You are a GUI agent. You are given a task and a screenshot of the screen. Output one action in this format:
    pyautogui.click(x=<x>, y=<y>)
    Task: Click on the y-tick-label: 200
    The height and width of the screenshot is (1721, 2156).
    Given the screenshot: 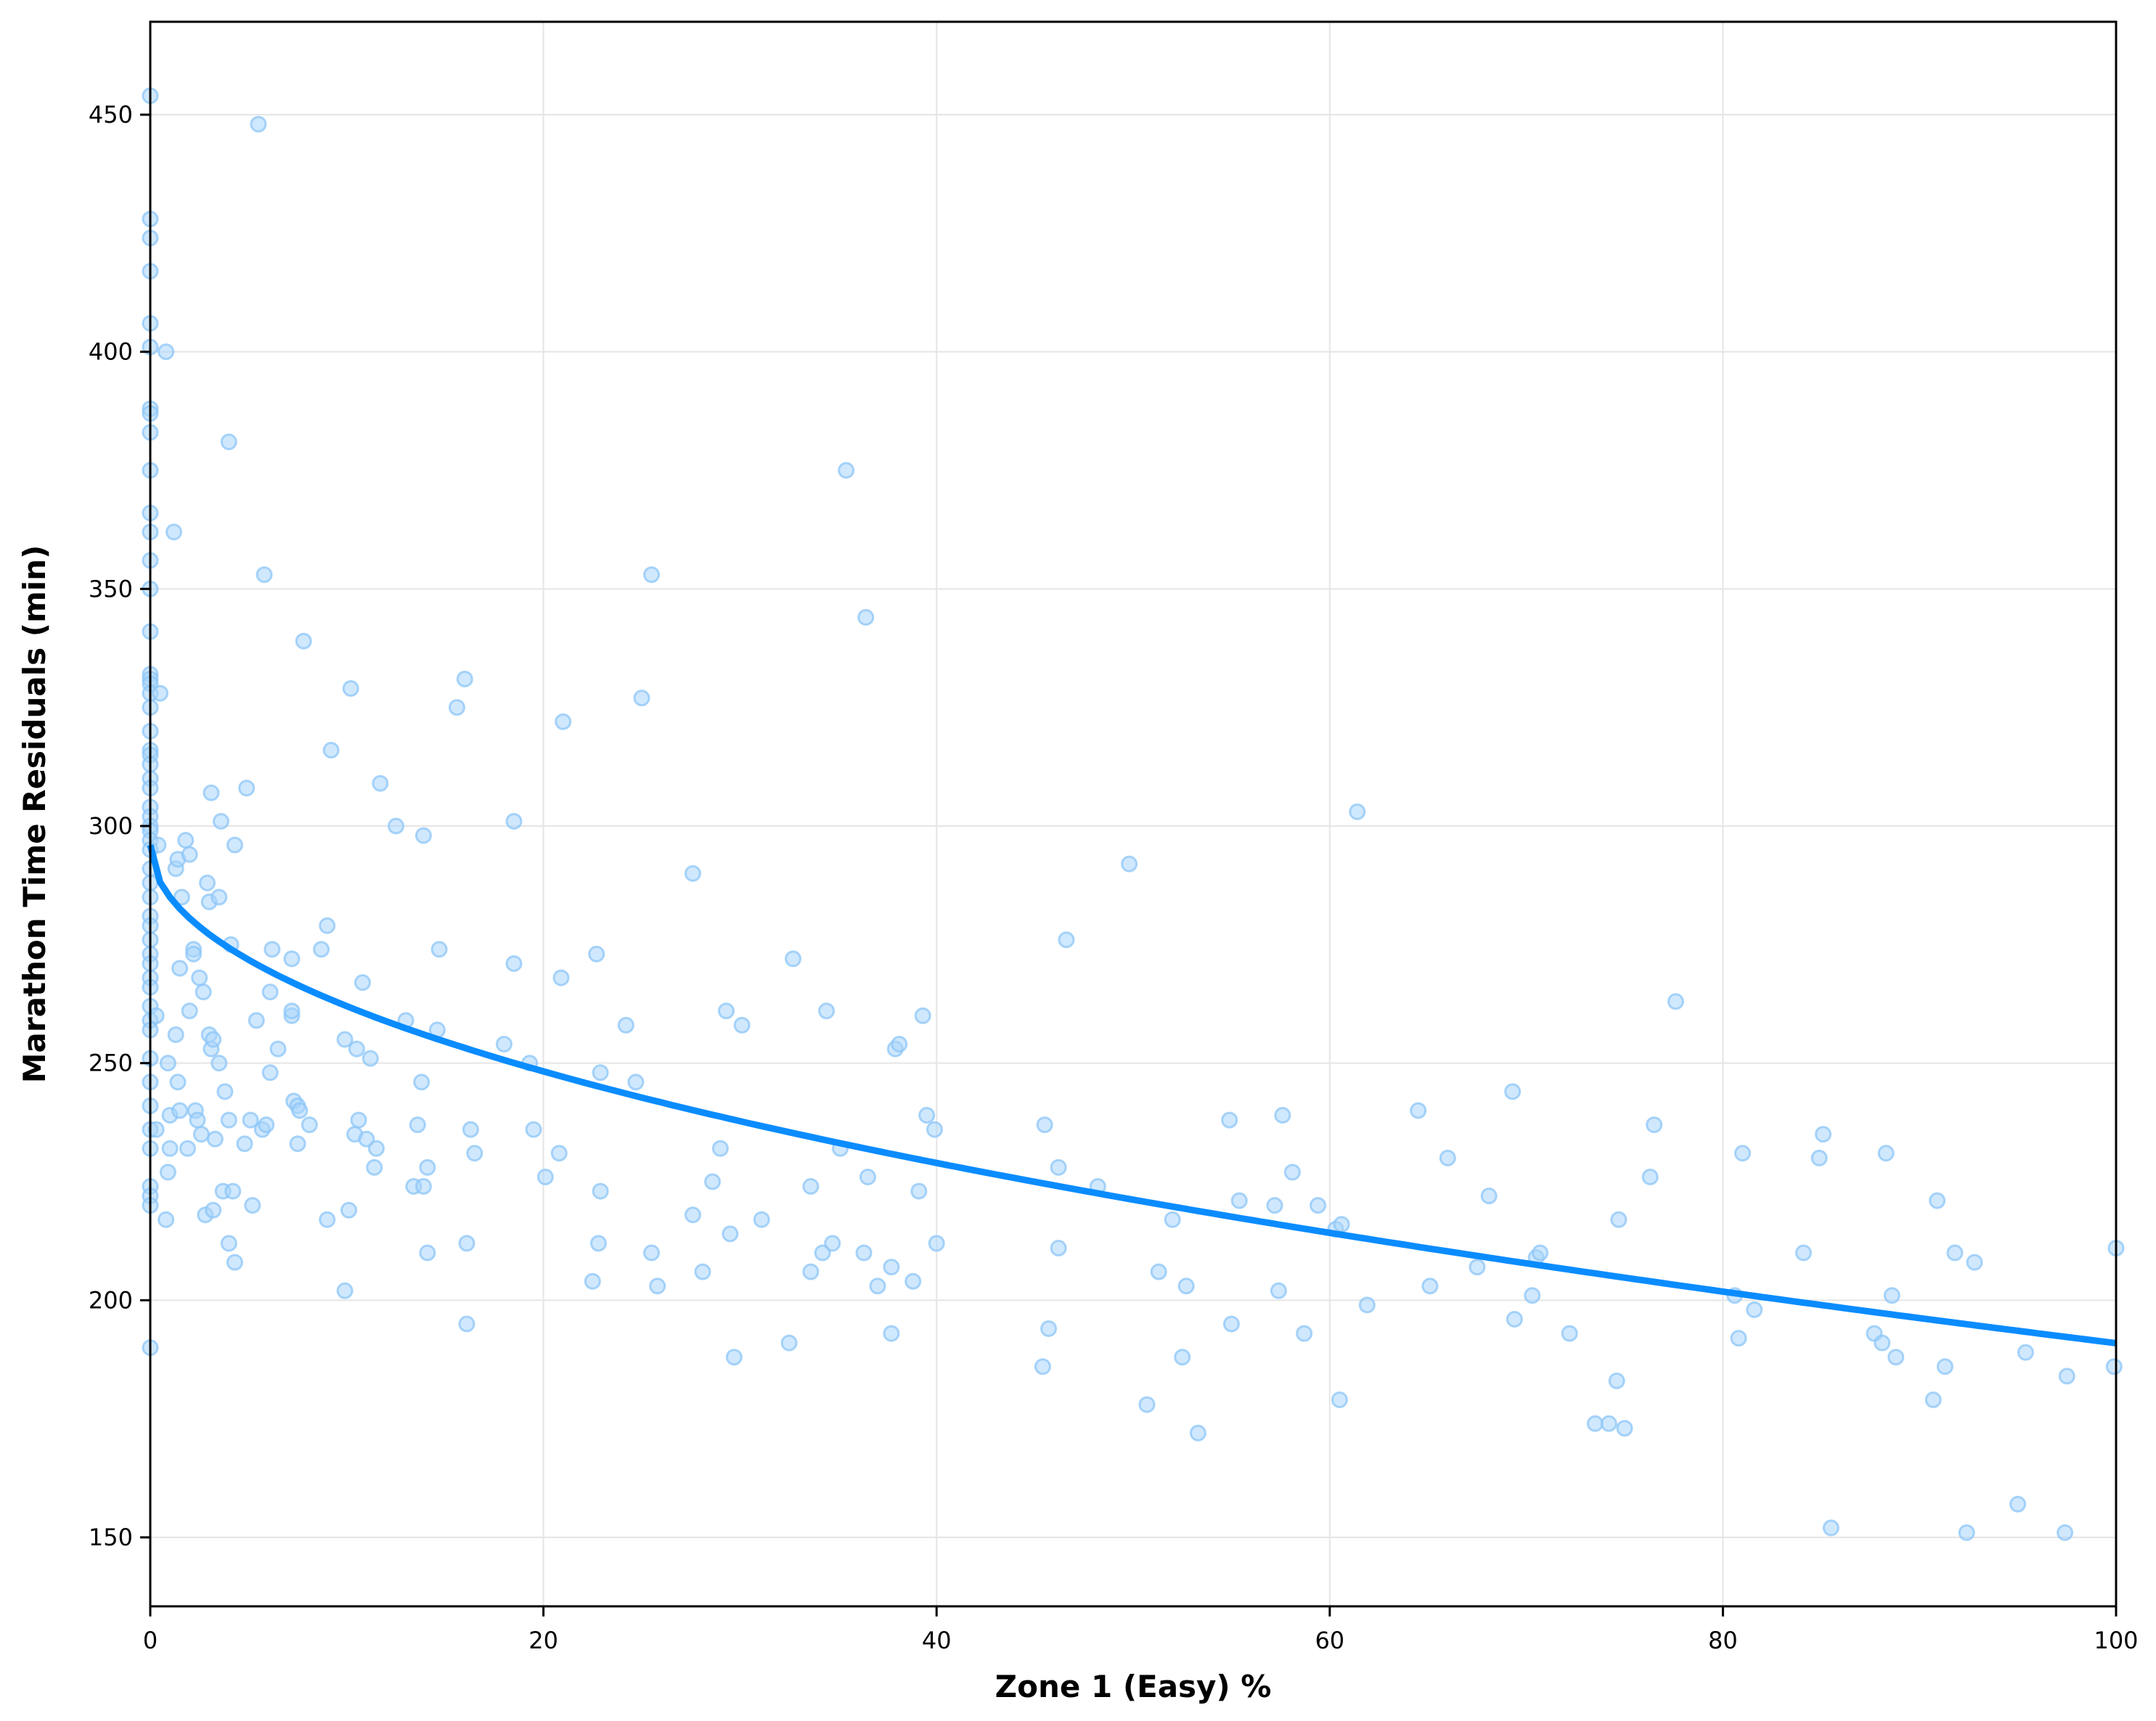 What is the action you would take?
    pyautogui.click(x=111, y=1300)
    